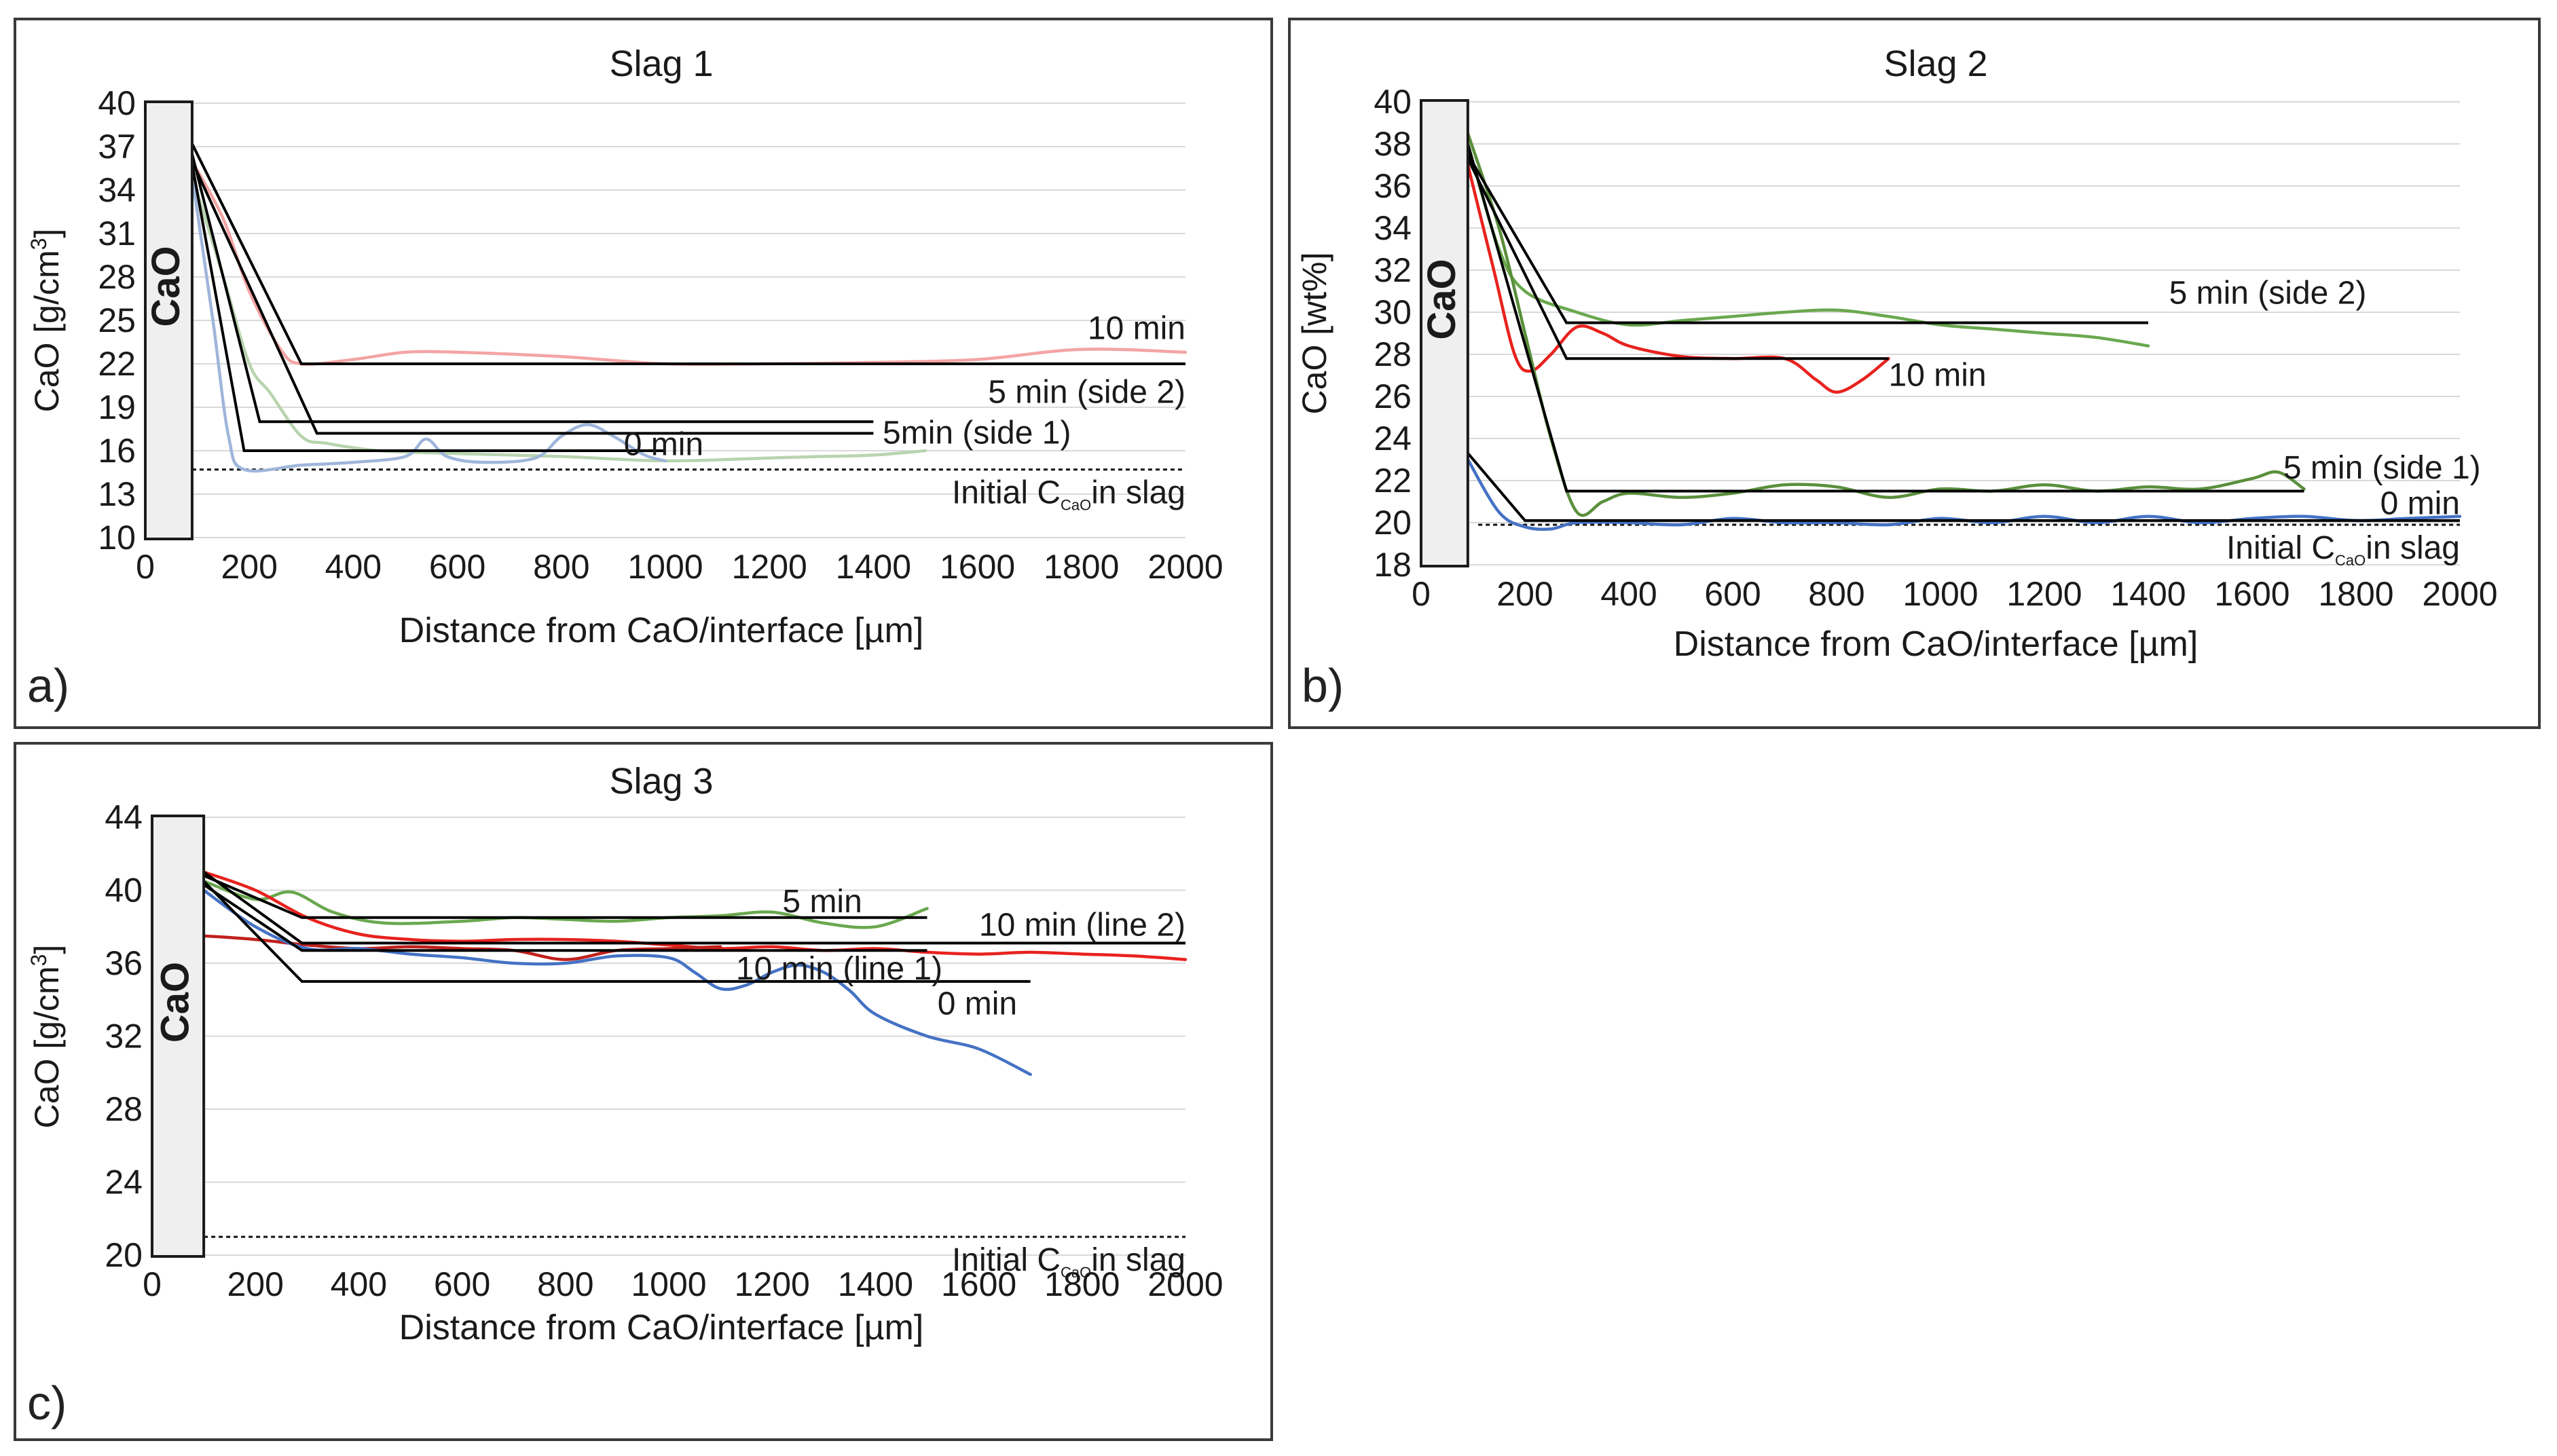 The image size is (2557, 1456). I want to click on series-annotation-2: 5 min (side 1), so click(2382, 468).